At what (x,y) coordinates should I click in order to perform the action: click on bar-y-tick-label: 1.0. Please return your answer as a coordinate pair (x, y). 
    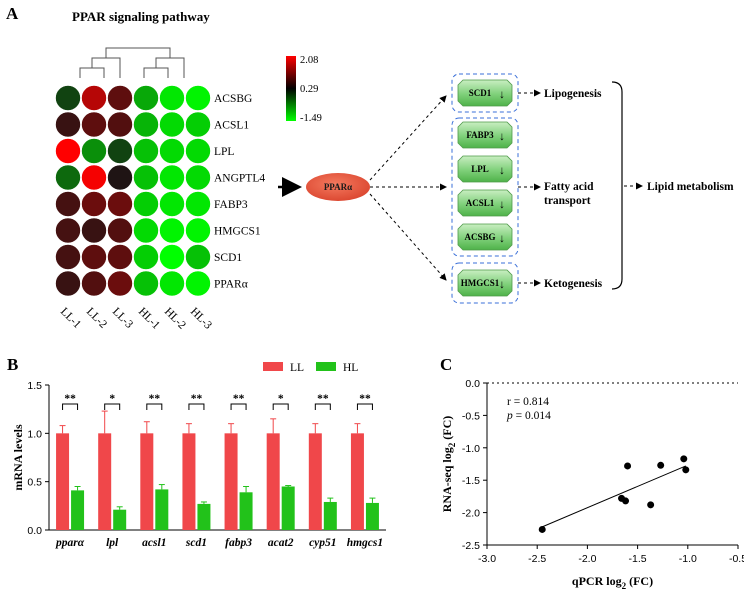
    Looking at the image, I should click on (34, 434).